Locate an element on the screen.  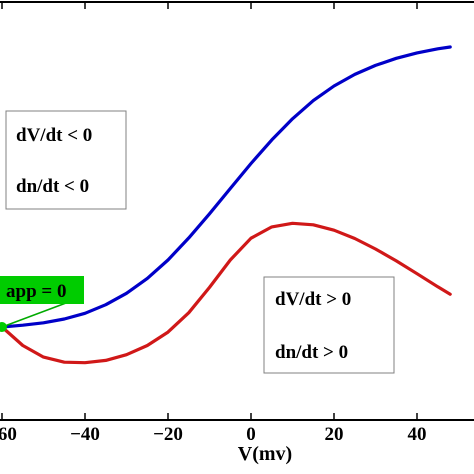
annotation-right-line2: dn/dt > 0 is located at coordinates (311, 352).